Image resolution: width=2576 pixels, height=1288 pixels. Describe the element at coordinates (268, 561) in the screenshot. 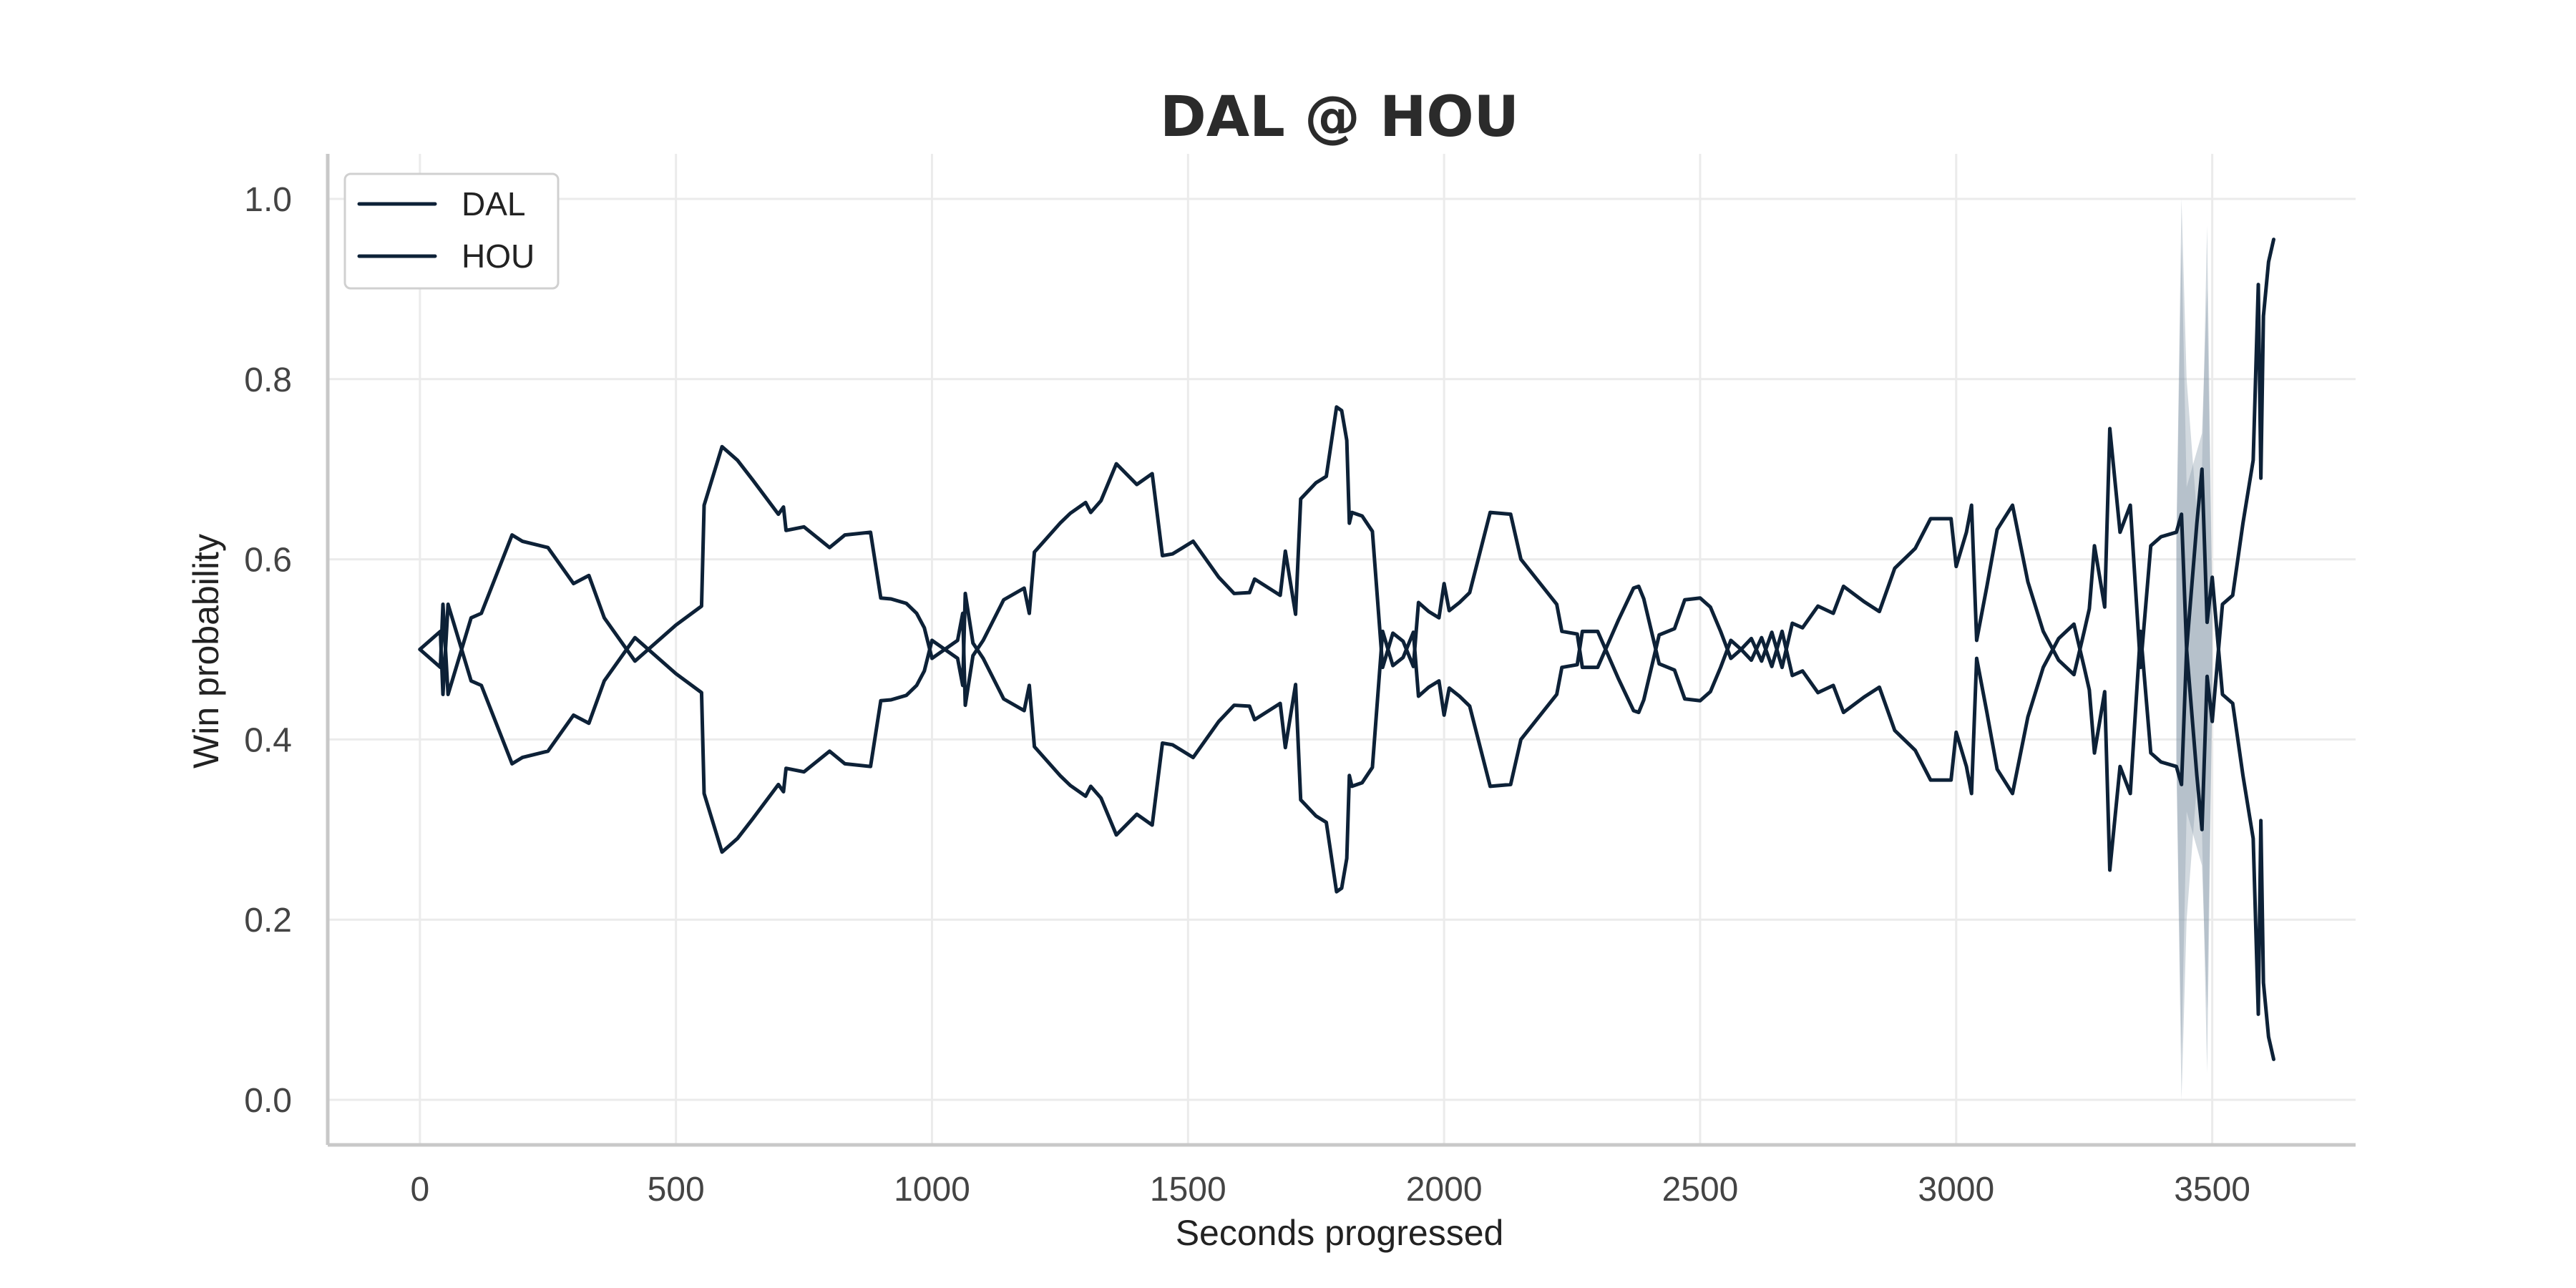

I see `y-tick-label: 0.6` at that location.